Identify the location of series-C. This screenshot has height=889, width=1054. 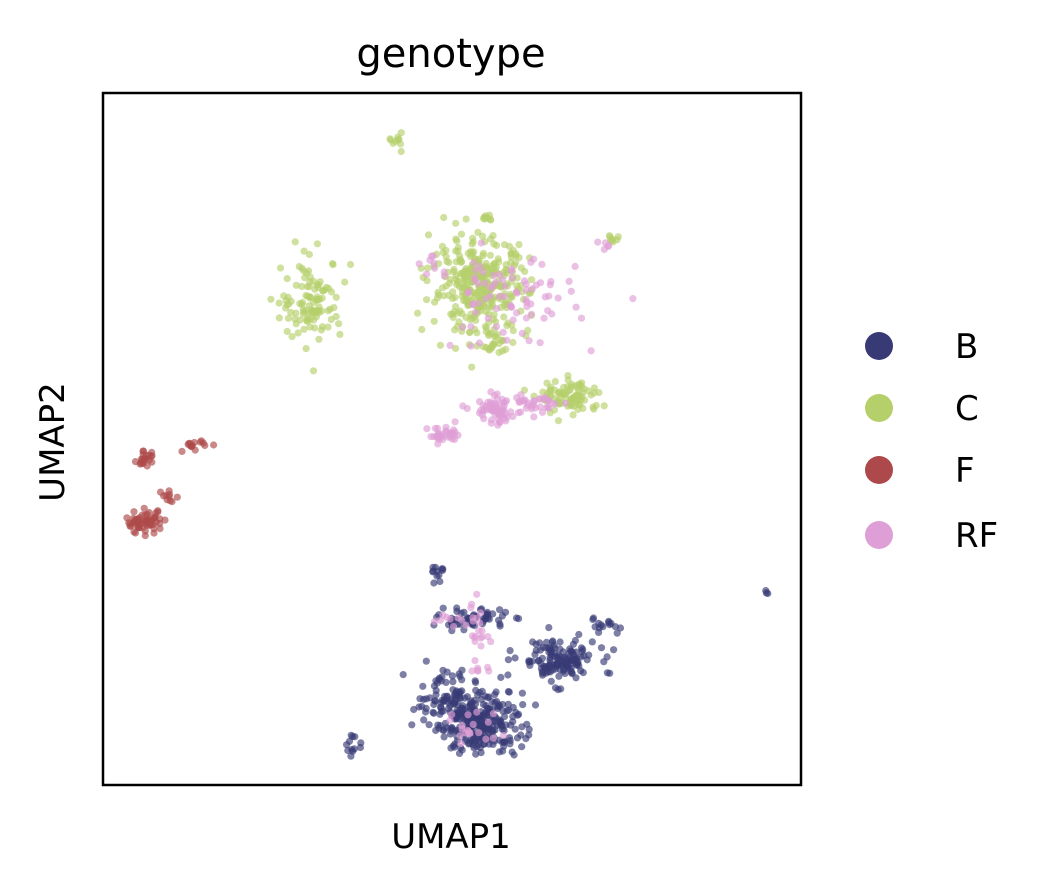
(444, 277).